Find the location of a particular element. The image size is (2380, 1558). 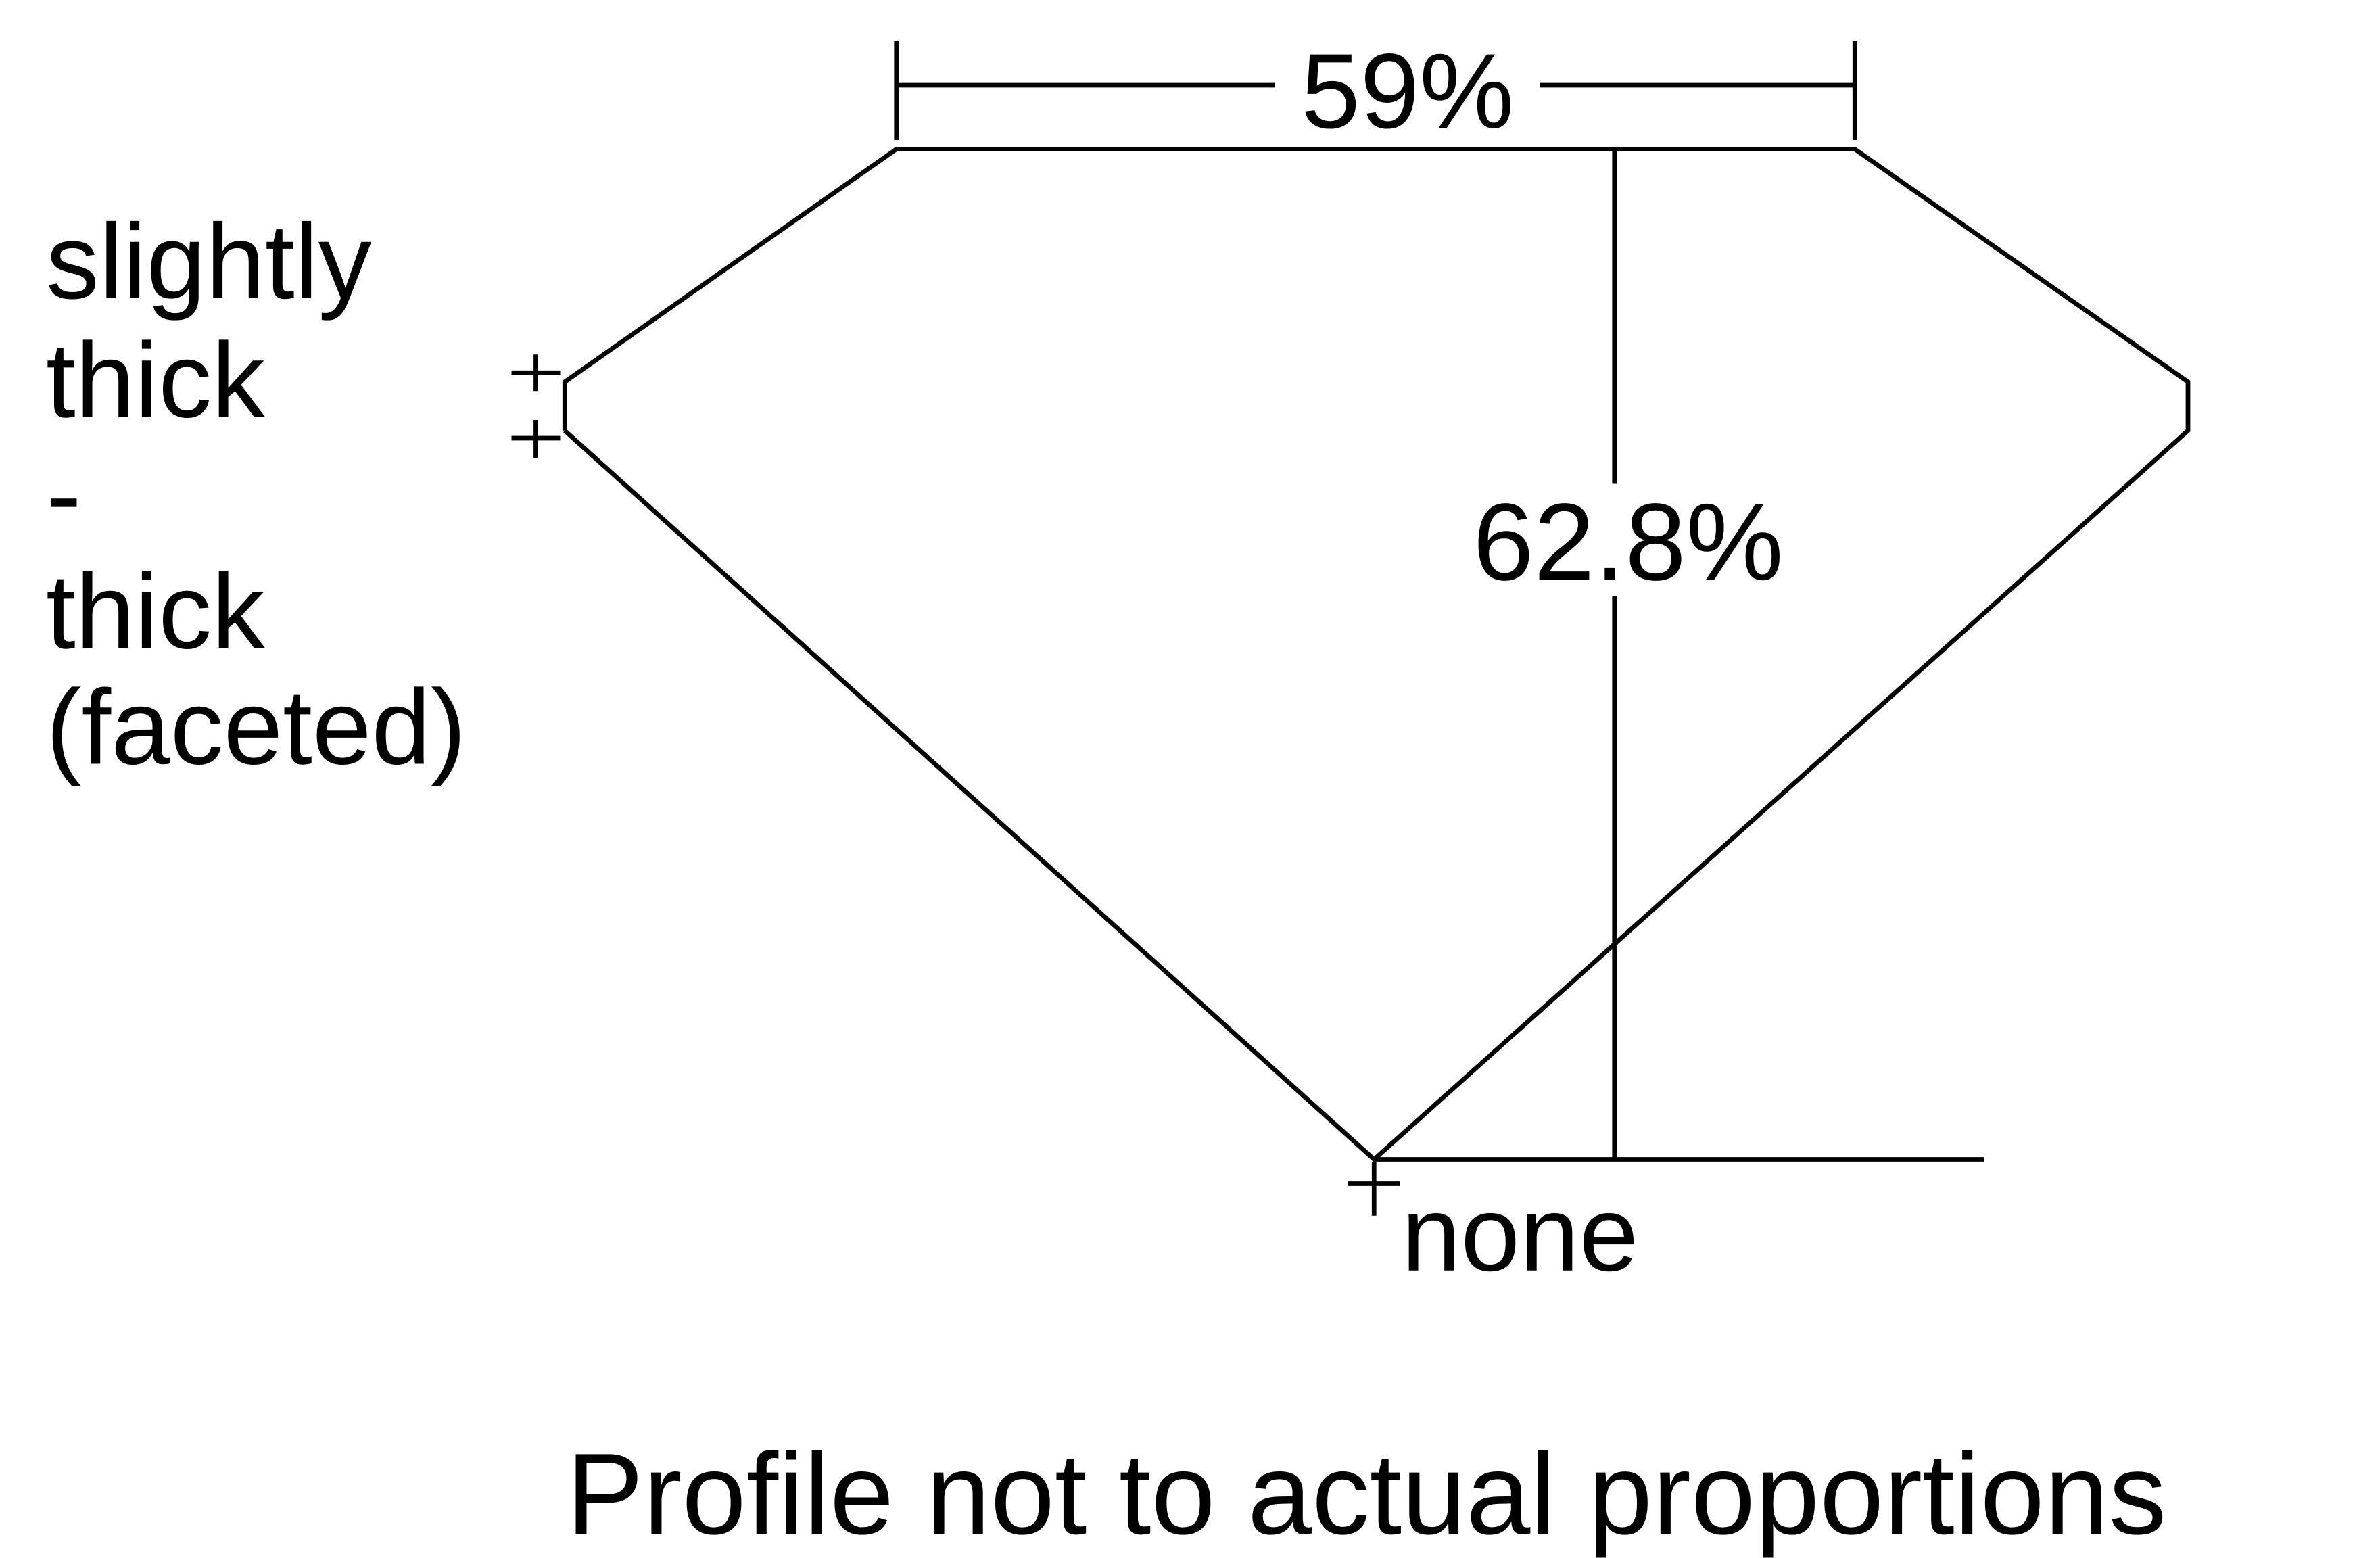

girdle-label-line: (faceted) is located at coordinates (257, 727).